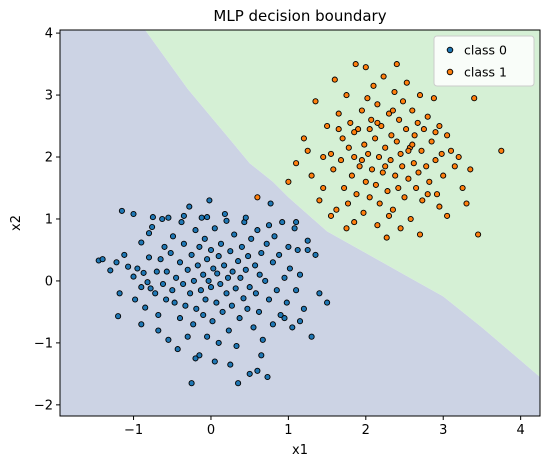 The image size is (550, 470). What do you see at coordinates (49, 158) in the screenshot?
I see `y-tick-label: 2` at bounding box center [49, 158].